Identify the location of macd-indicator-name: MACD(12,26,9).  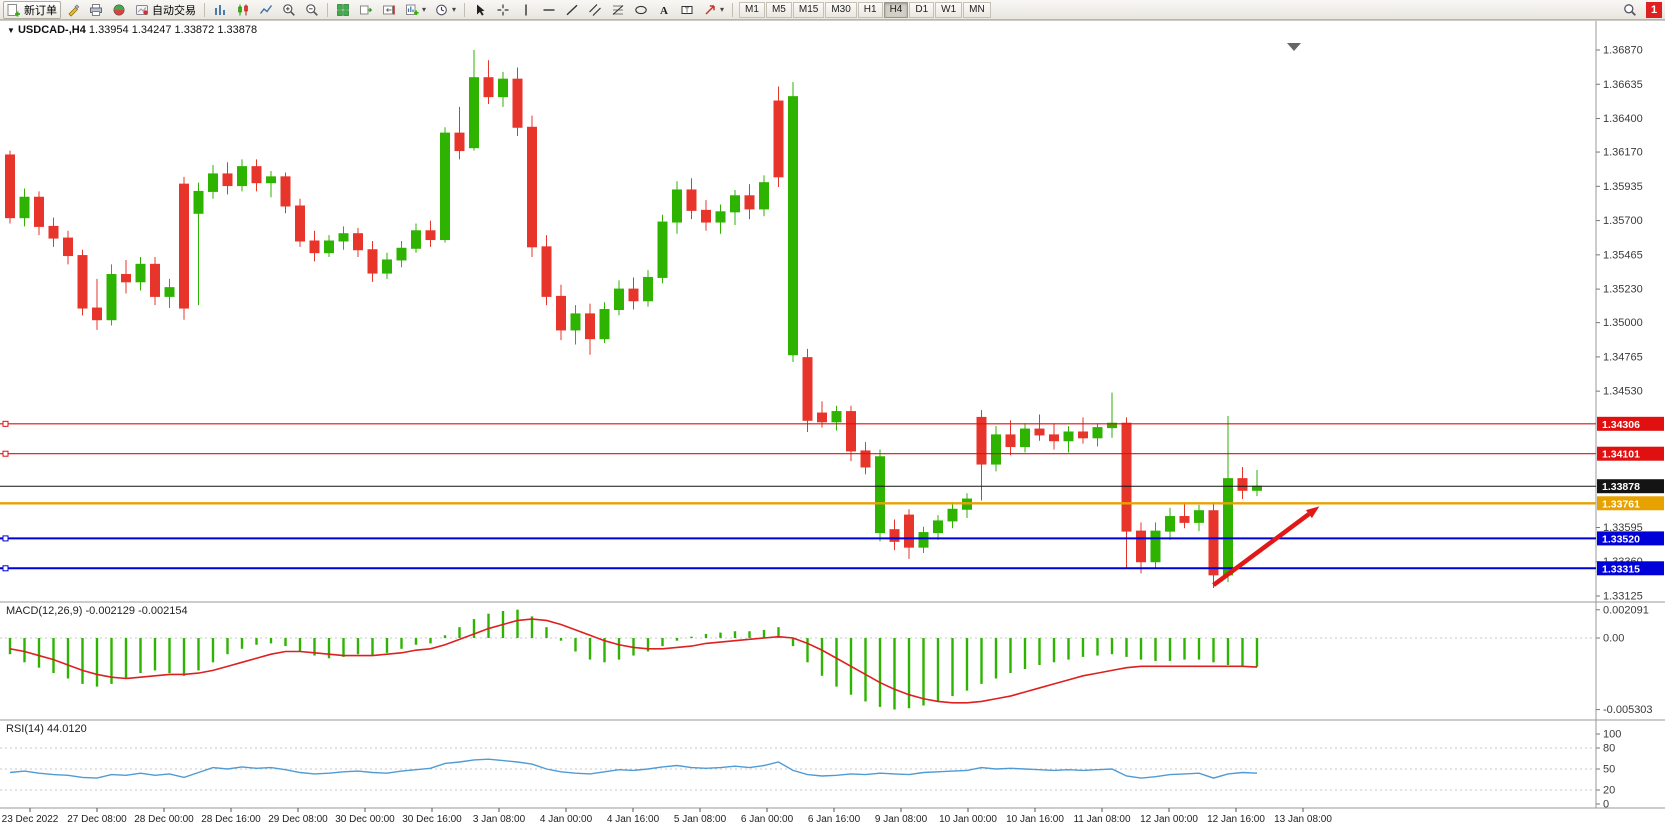
(44, 611).